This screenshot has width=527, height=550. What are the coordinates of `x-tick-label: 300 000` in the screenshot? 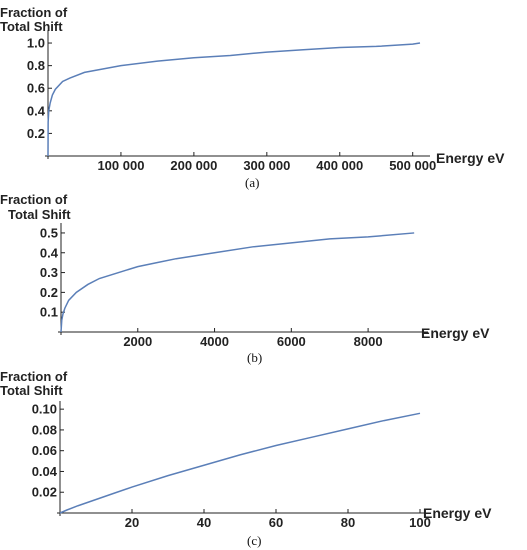 It's located at (266, 165).